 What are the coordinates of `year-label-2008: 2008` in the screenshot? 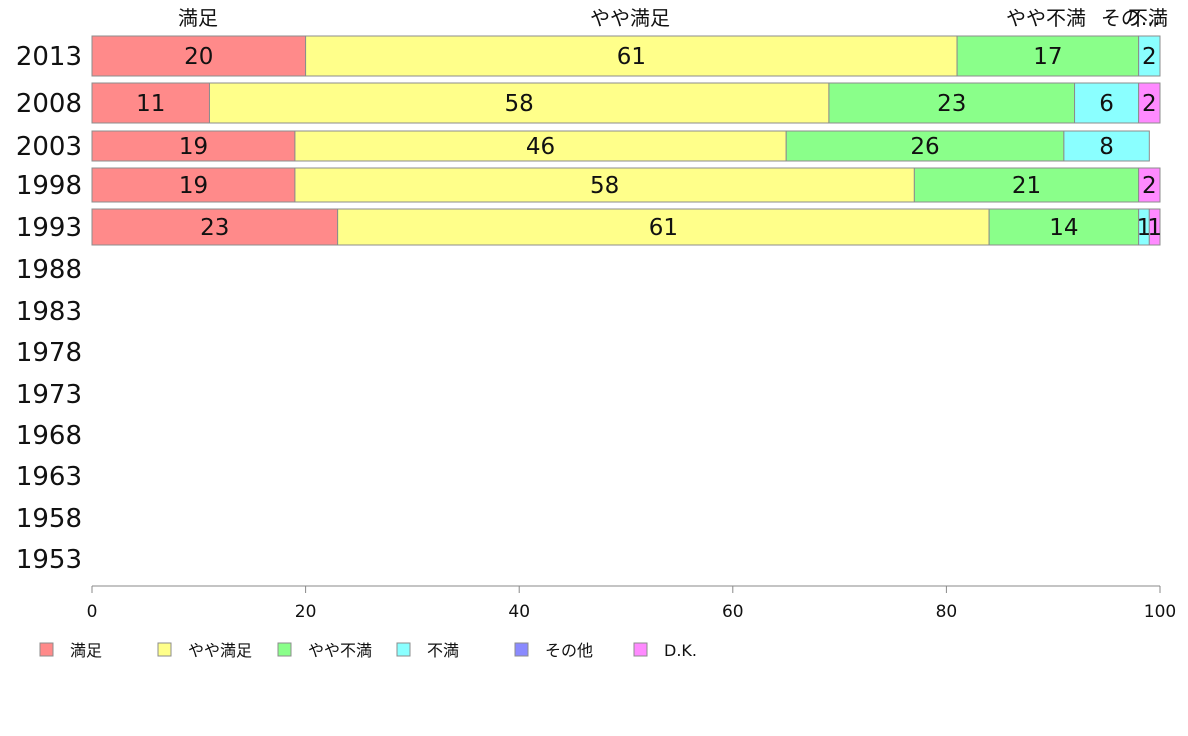 It's located at (49, 104).